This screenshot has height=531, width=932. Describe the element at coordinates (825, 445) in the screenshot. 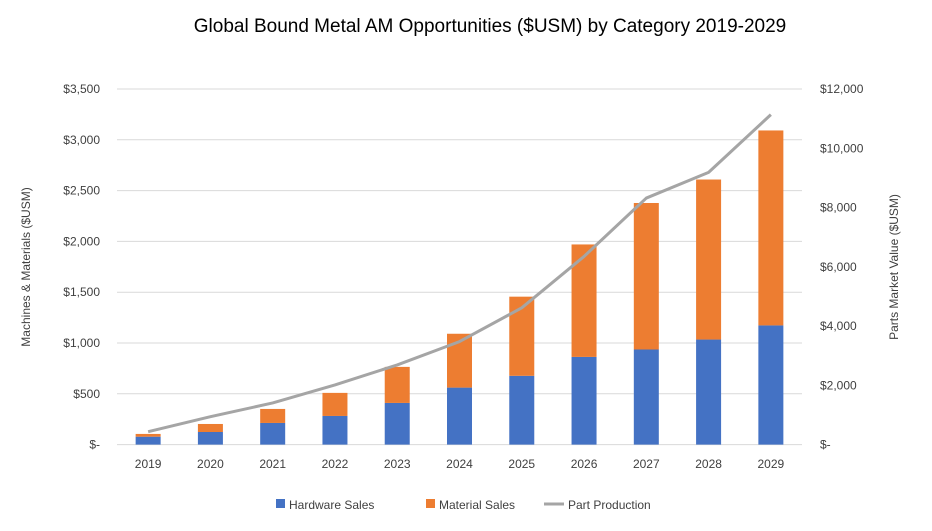

I see `right-tick-label: $-` at that location.